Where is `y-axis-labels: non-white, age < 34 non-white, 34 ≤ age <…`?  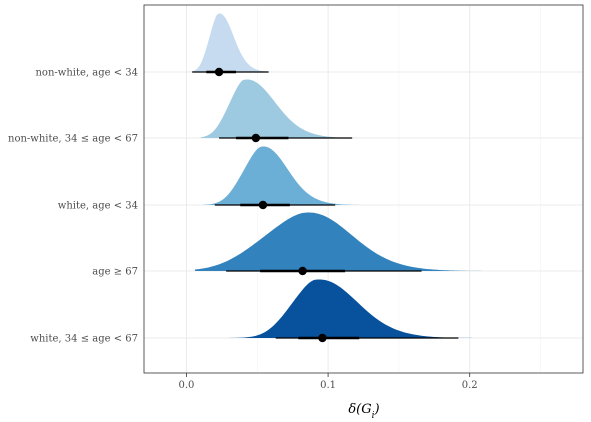
y-axis-labels: non-white, age < 34 non-white, 34 ≤ age <… is located at coordinates (73, 206).